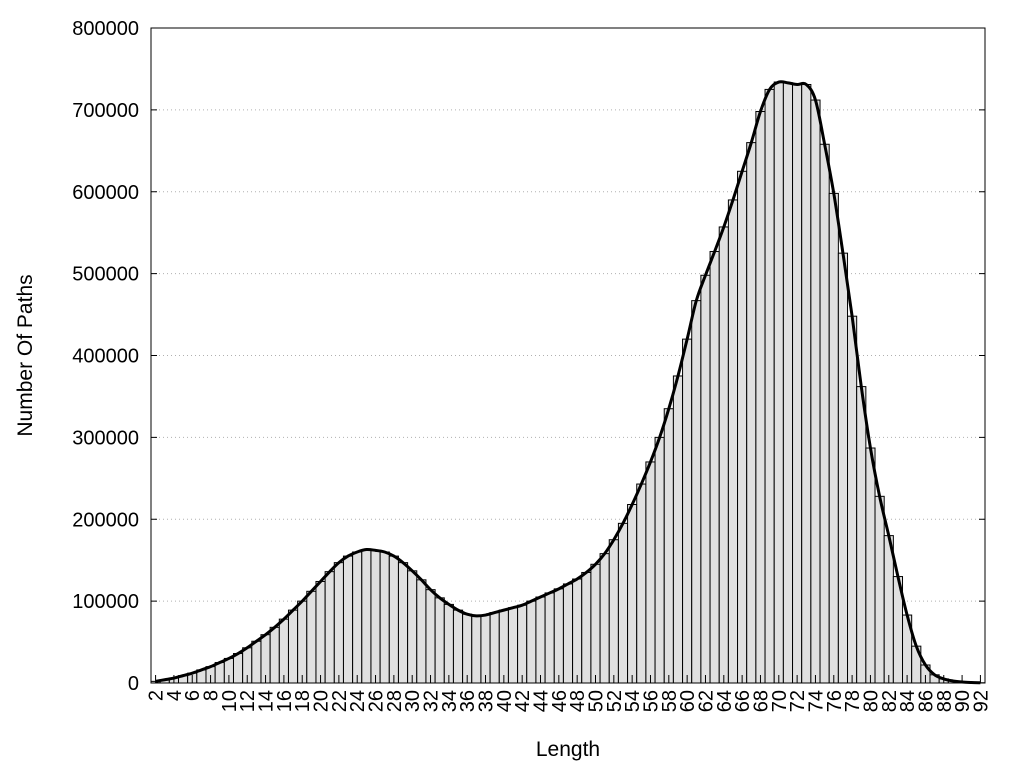  Describe the element at coordinates (105, 29) in the screenshot. I see `y-tick-label: 800000` at that location.